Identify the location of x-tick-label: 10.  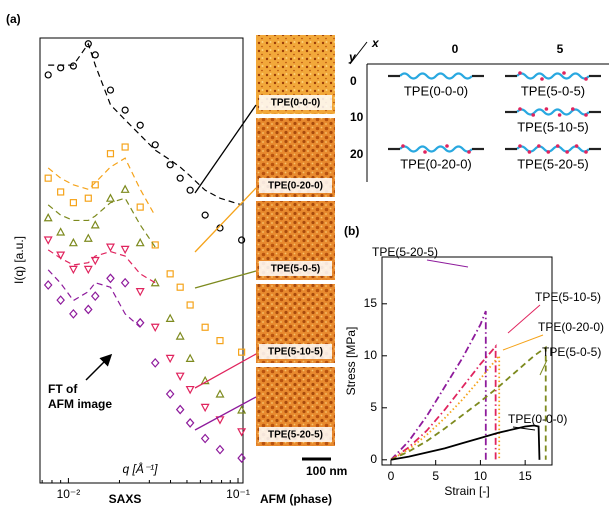
(481, 476).